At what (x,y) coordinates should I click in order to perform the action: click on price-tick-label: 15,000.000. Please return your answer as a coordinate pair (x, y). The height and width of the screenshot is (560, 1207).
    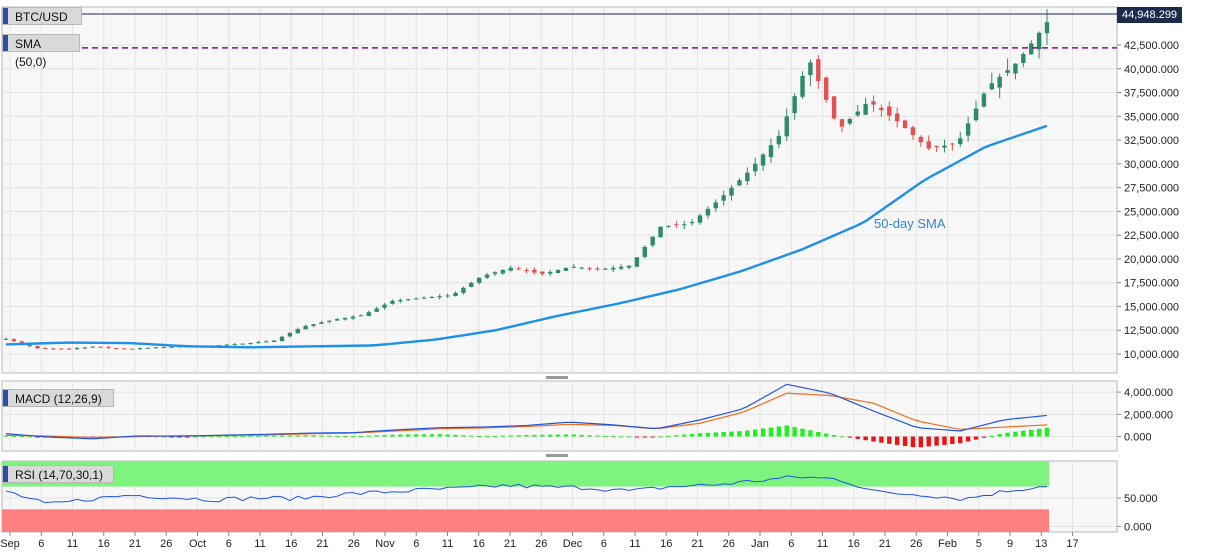
    Looking at the image, I should click on (1151, 307).